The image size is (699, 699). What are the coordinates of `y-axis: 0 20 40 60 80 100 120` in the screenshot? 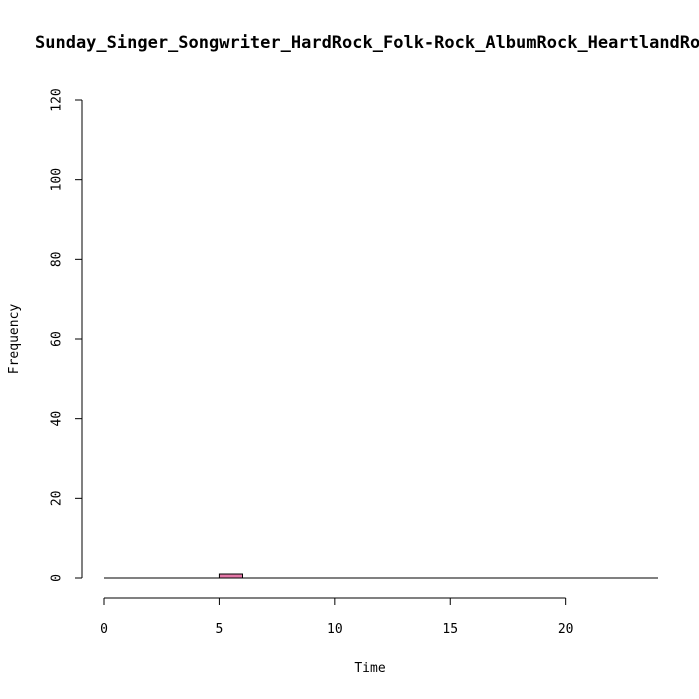 It's located at (66, 335).